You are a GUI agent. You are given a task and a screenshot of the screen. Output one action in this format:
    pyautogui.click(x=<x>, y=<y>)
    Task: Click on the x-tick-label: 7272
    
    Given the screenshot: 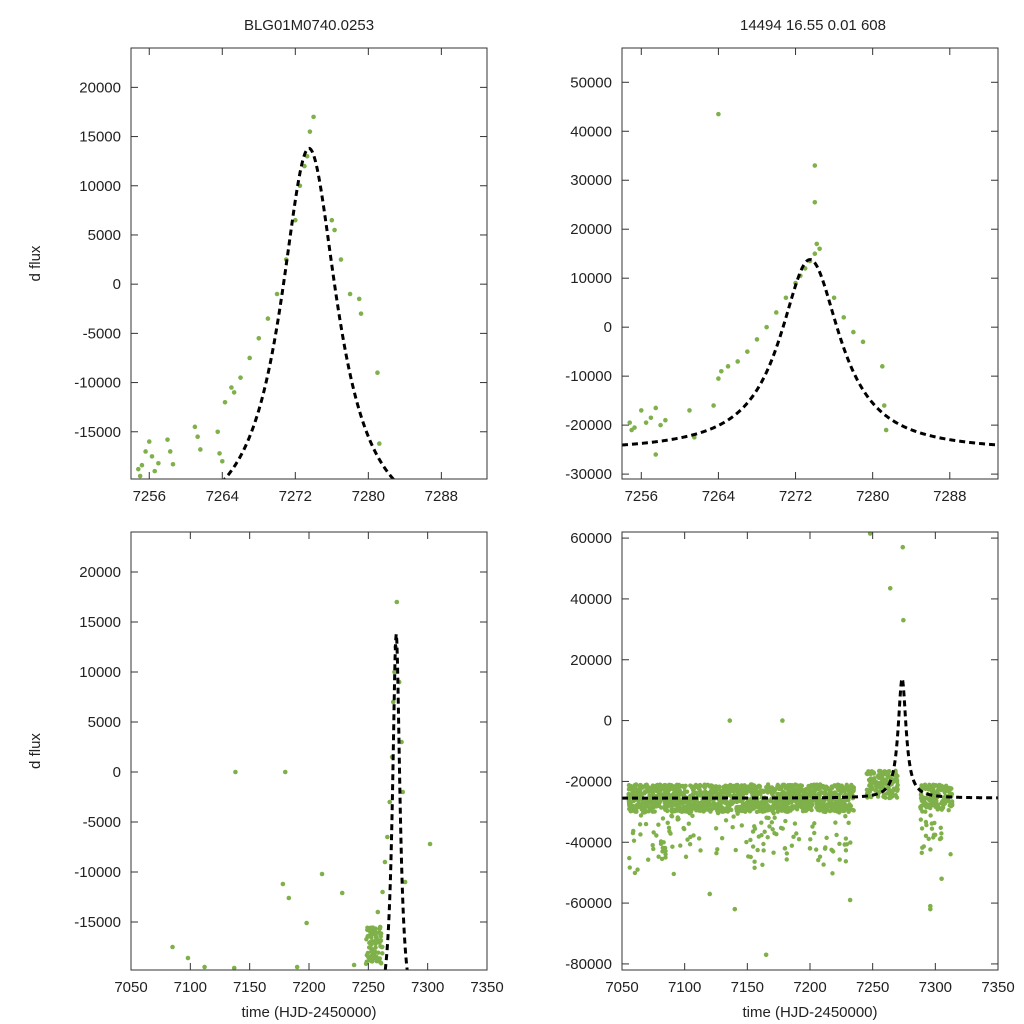 What is the action you would take?
    pyautogui.click(x=795, y=496)
    